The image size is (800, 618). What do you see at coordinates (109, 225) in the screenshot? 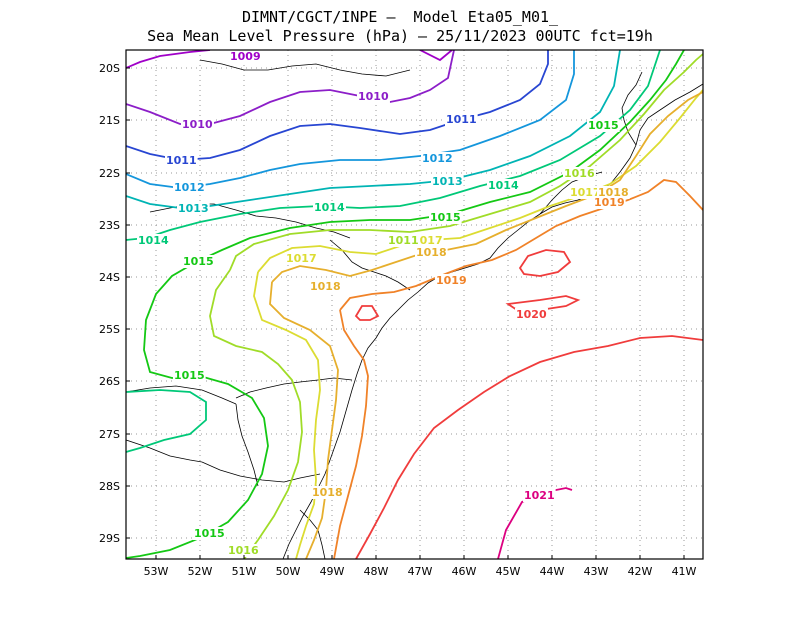
I see `y-tick-label: 23S` at bounding box center [109, 225].